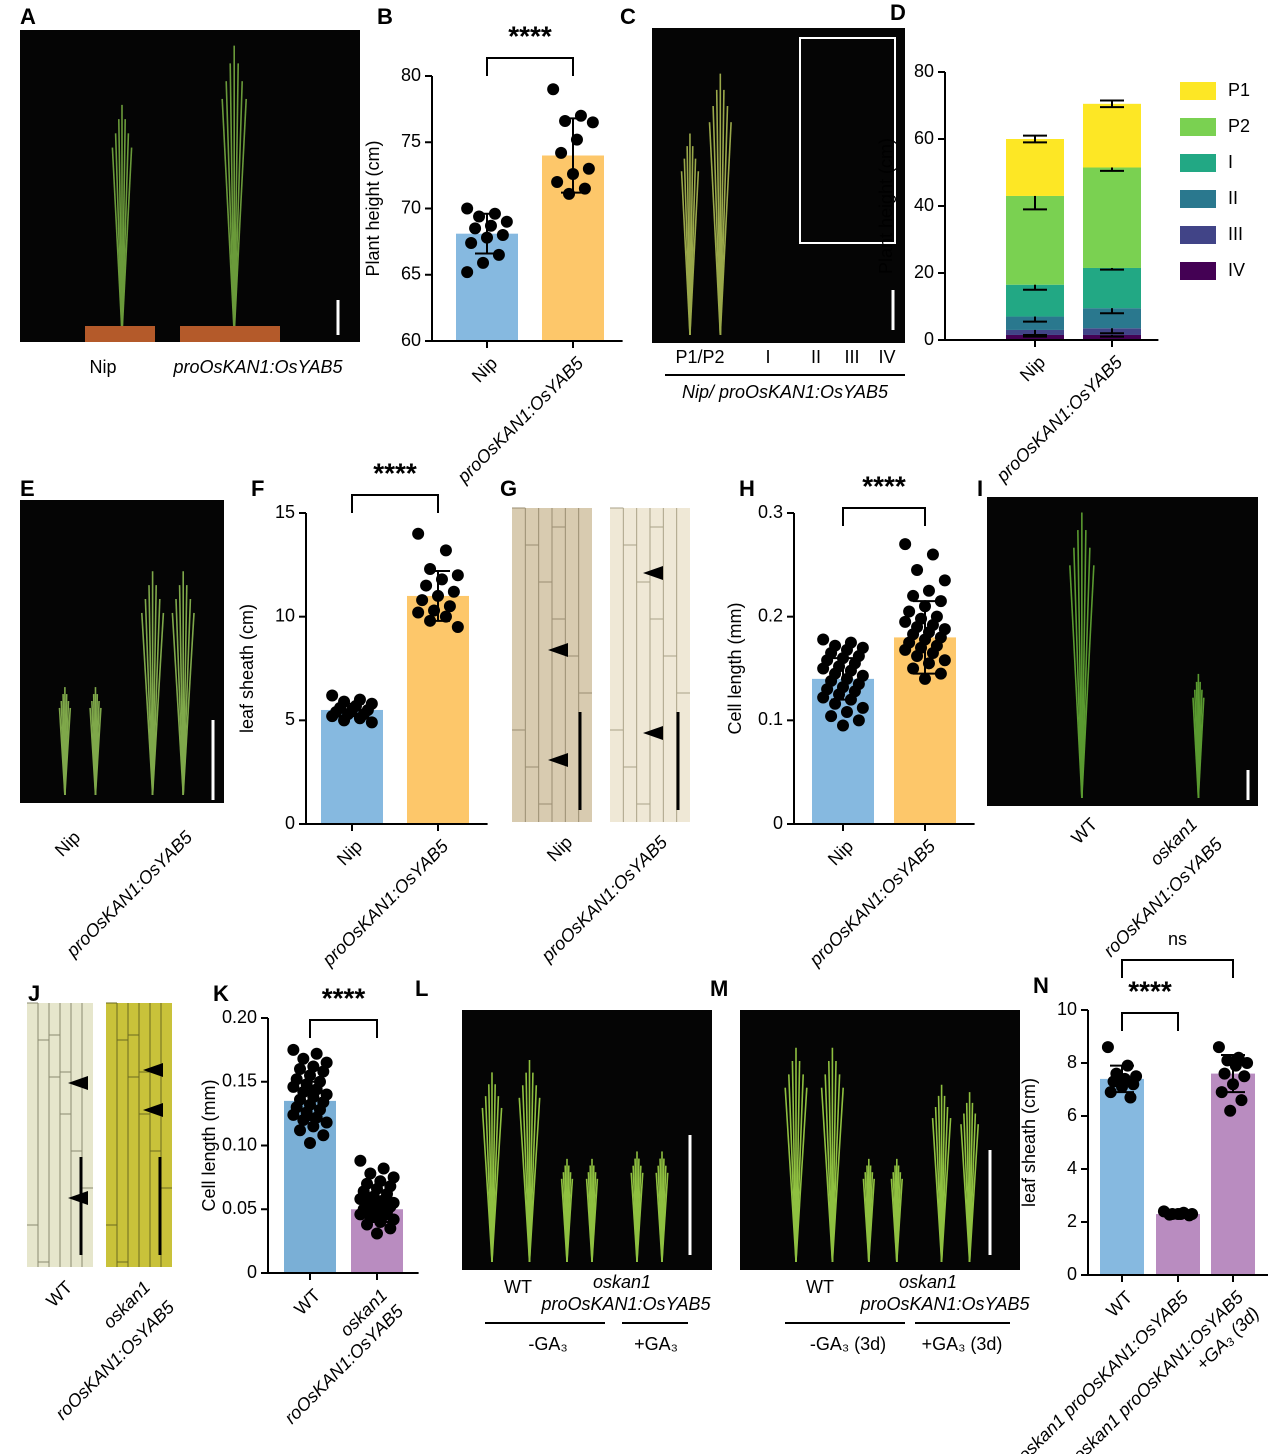  I want to click on y-tick-label: 10, so click(285, 615).